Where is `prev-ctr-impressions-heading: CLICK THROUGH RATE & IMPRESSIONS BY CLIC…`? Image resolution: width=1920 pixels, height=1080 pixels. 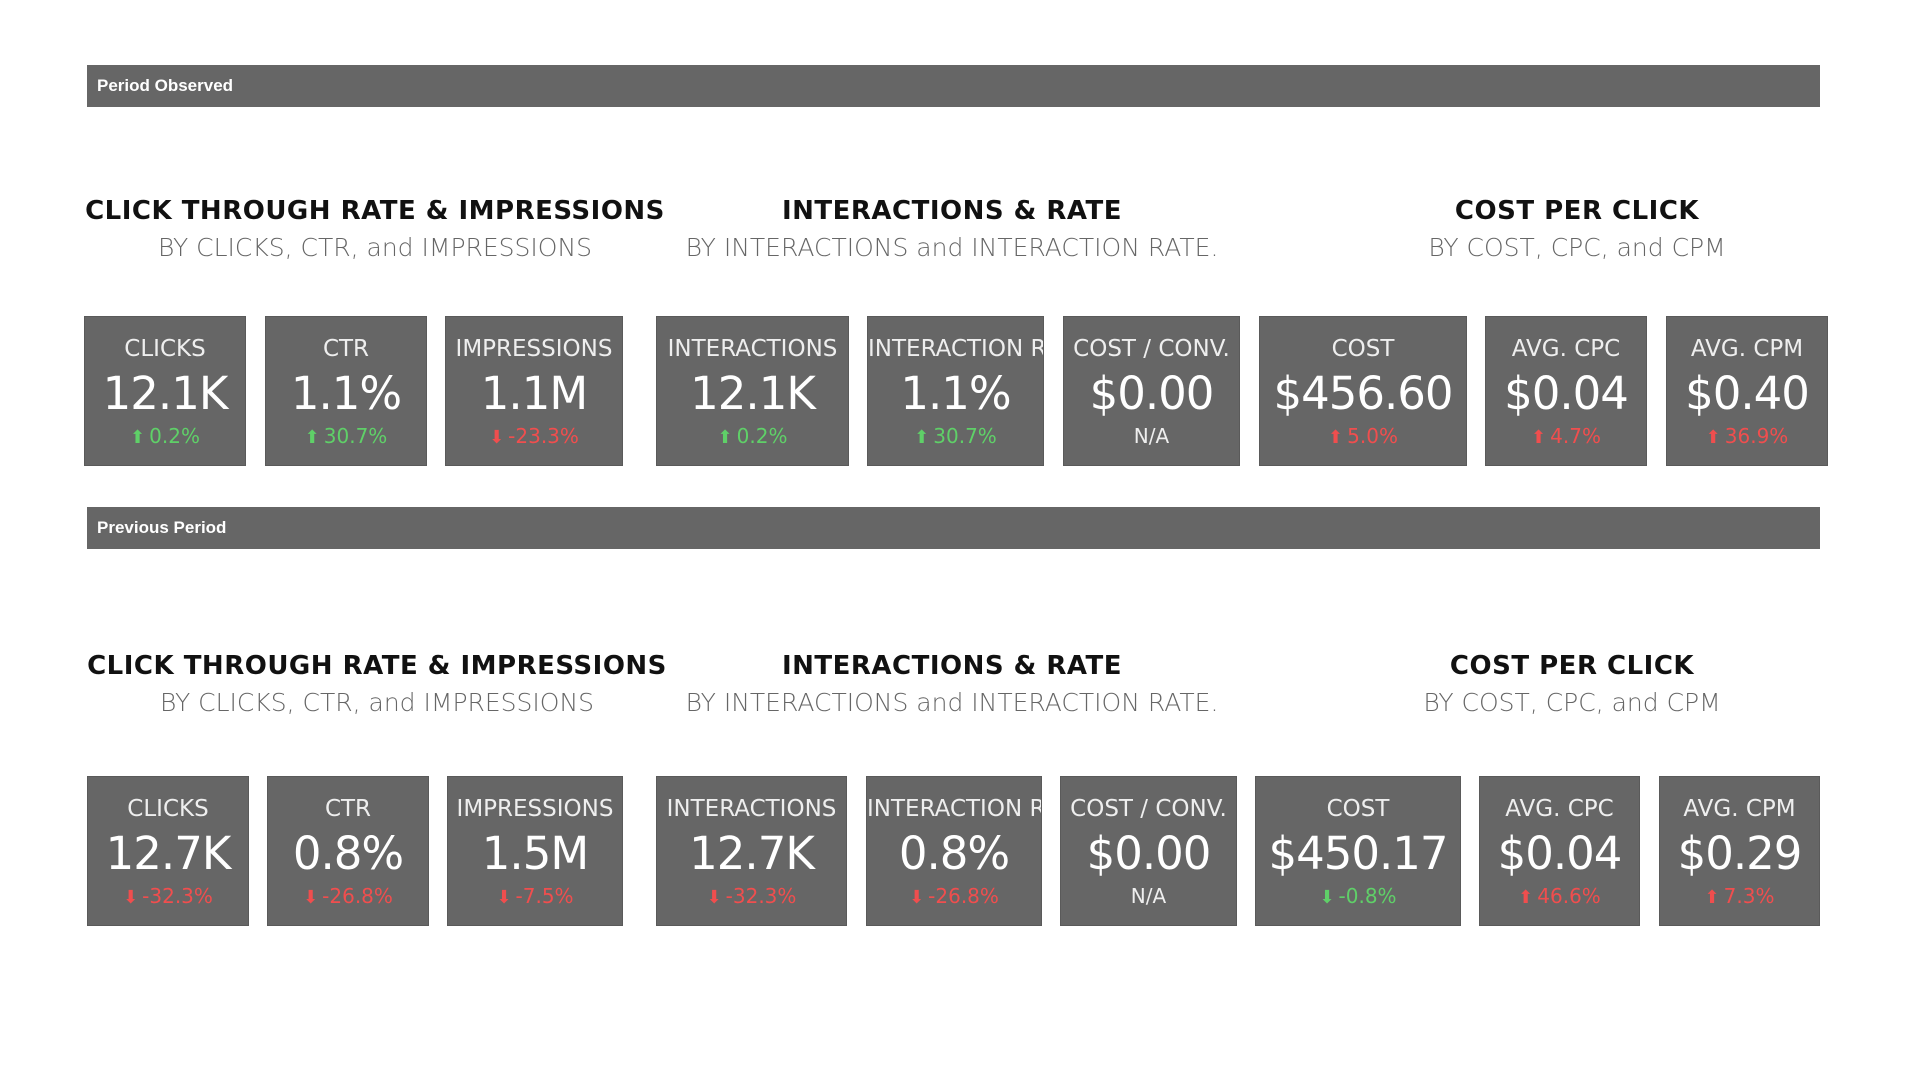 prev-ctr-impressions-heading: CLICK THROUGH RATE & IMPRESSIONS BY CLIC… is located at coordinates (377, 686).